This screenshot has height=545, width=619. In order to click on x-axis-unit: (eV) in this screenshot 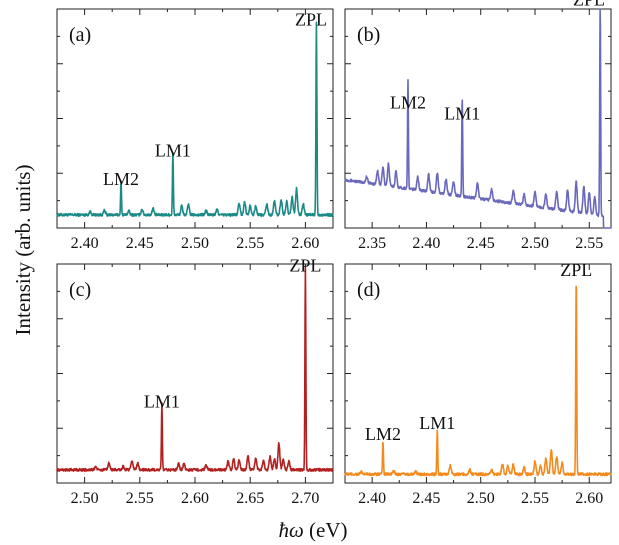, I will do `click(326, 530)`.